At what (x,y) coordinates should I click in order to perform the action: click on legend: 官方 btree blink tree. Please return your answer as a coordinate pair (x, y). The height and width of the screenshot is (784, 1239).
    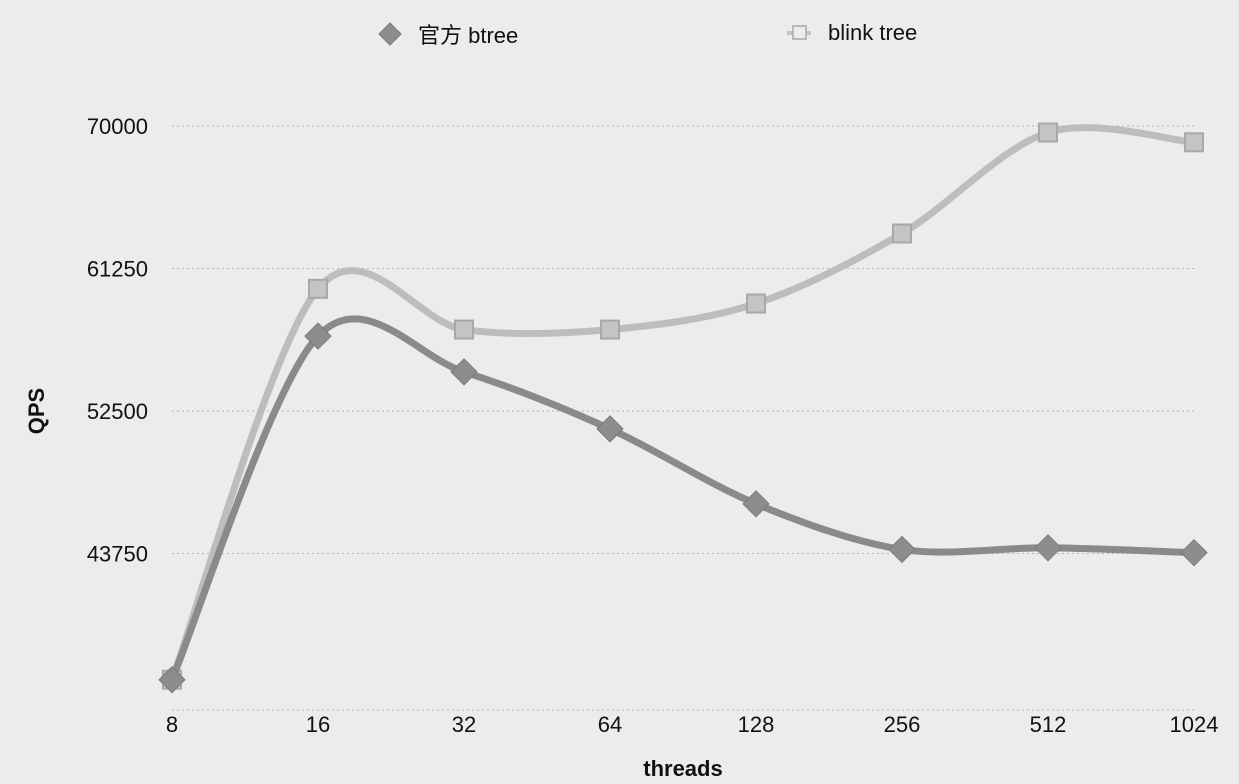
    Looking at the image, I should click on (647, 34).